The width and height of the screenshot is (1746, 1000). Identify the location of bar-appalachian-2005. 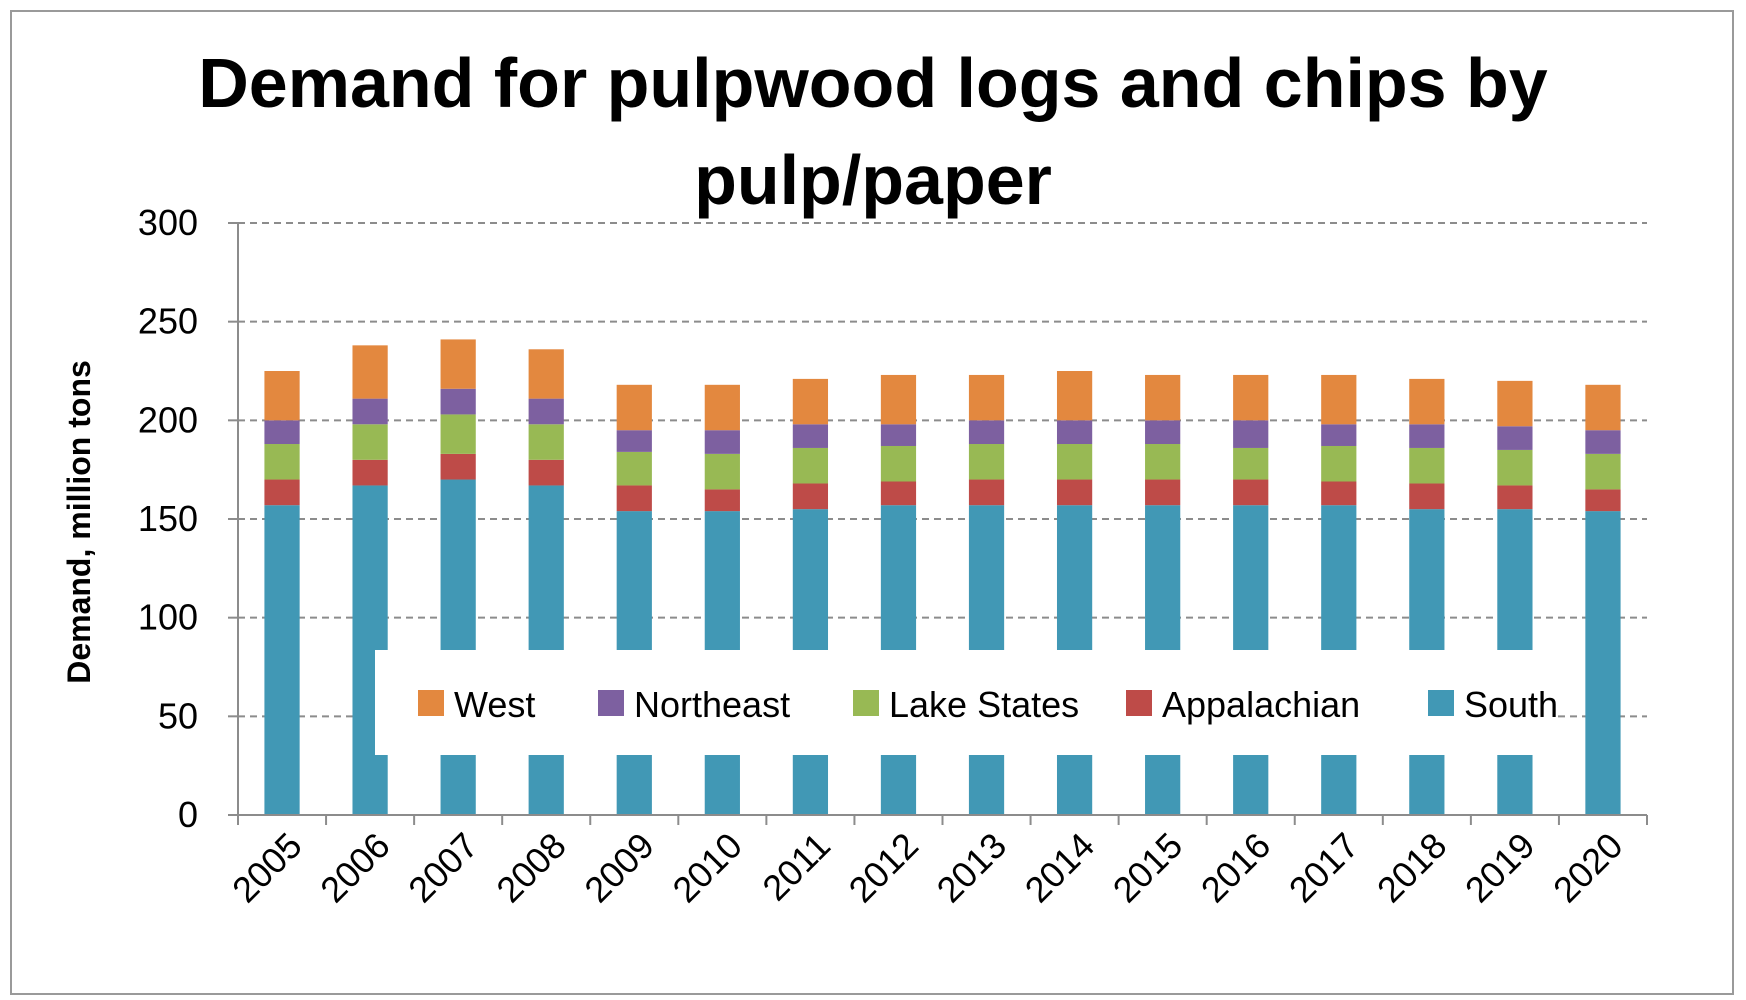
(282, 492).